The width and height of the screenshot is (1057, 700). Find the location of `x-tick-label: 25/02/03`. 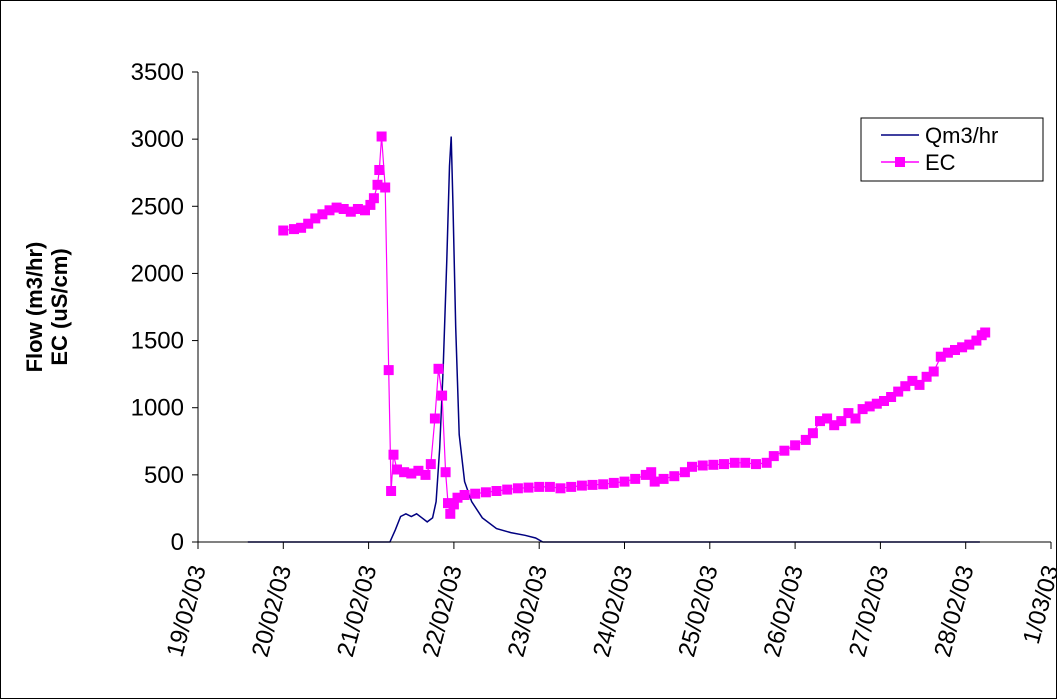

x-tick-label: 25/02/03 is located at coordinates (698, 611).